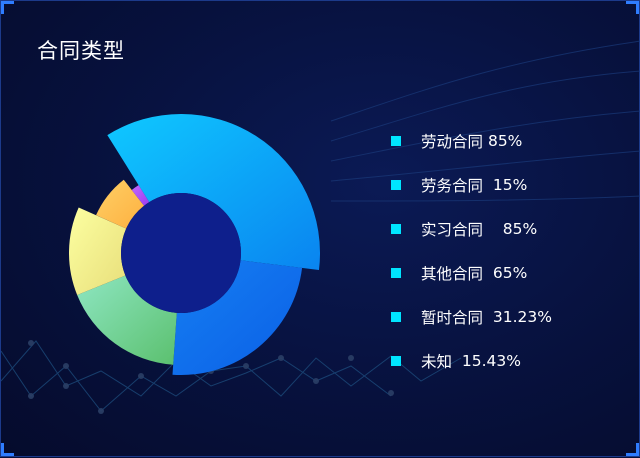 This screenshot has height=458, width=640. Describe the element at coordinates (522, 317) in the screenshot. I see `legend-value: 31.23%` at that location.